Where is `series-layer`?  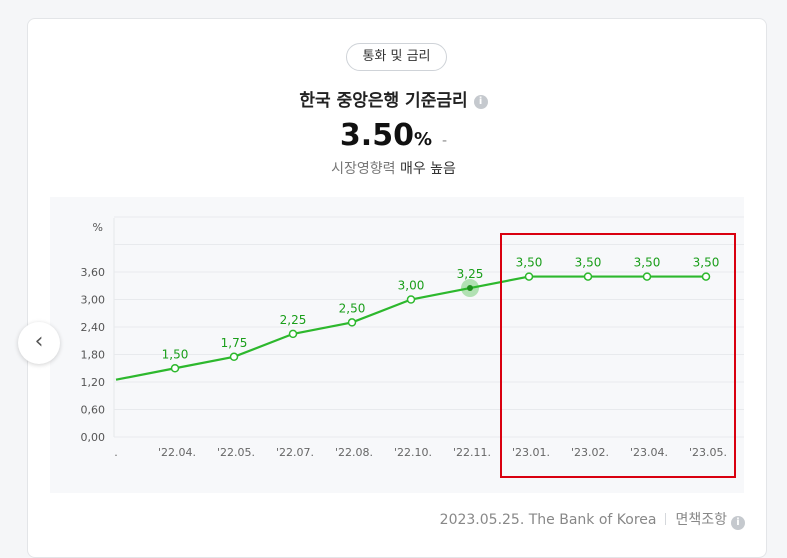
series-layer is located at coordinates (413, 326).